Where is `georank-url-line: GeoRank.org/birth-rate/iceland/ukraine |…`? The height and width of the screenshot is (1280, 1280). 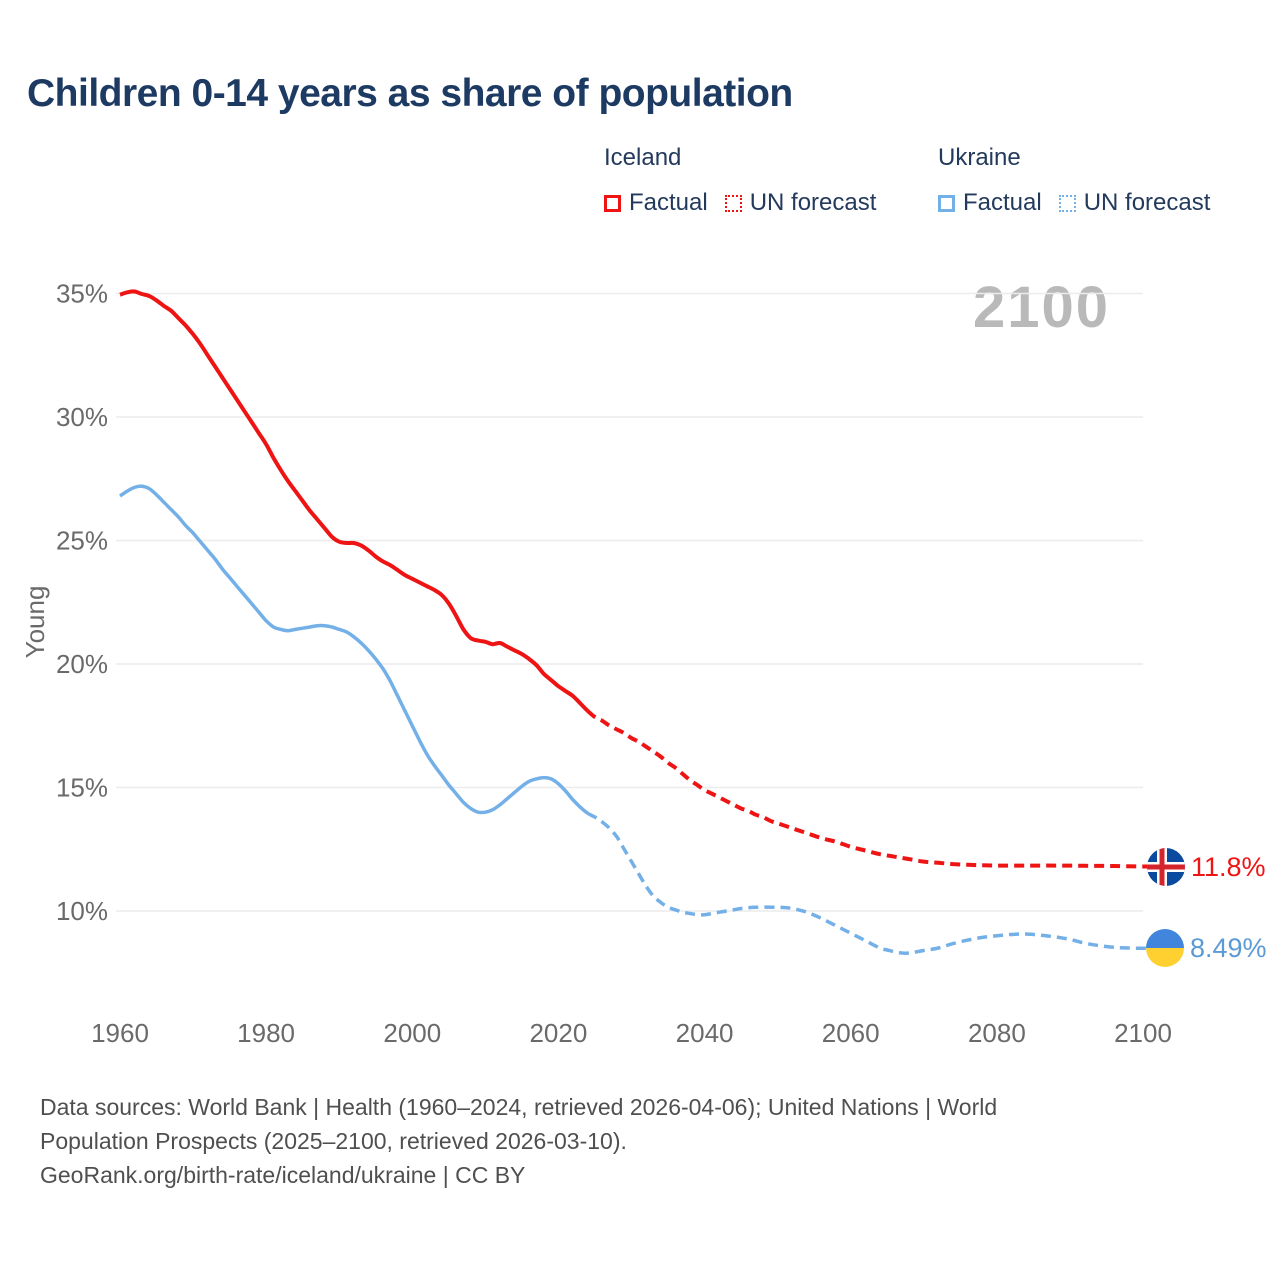 georank-url-line: GeoRank.org/birth-rate/iceland/ukraine |… is located at coordinates (283, 1175).